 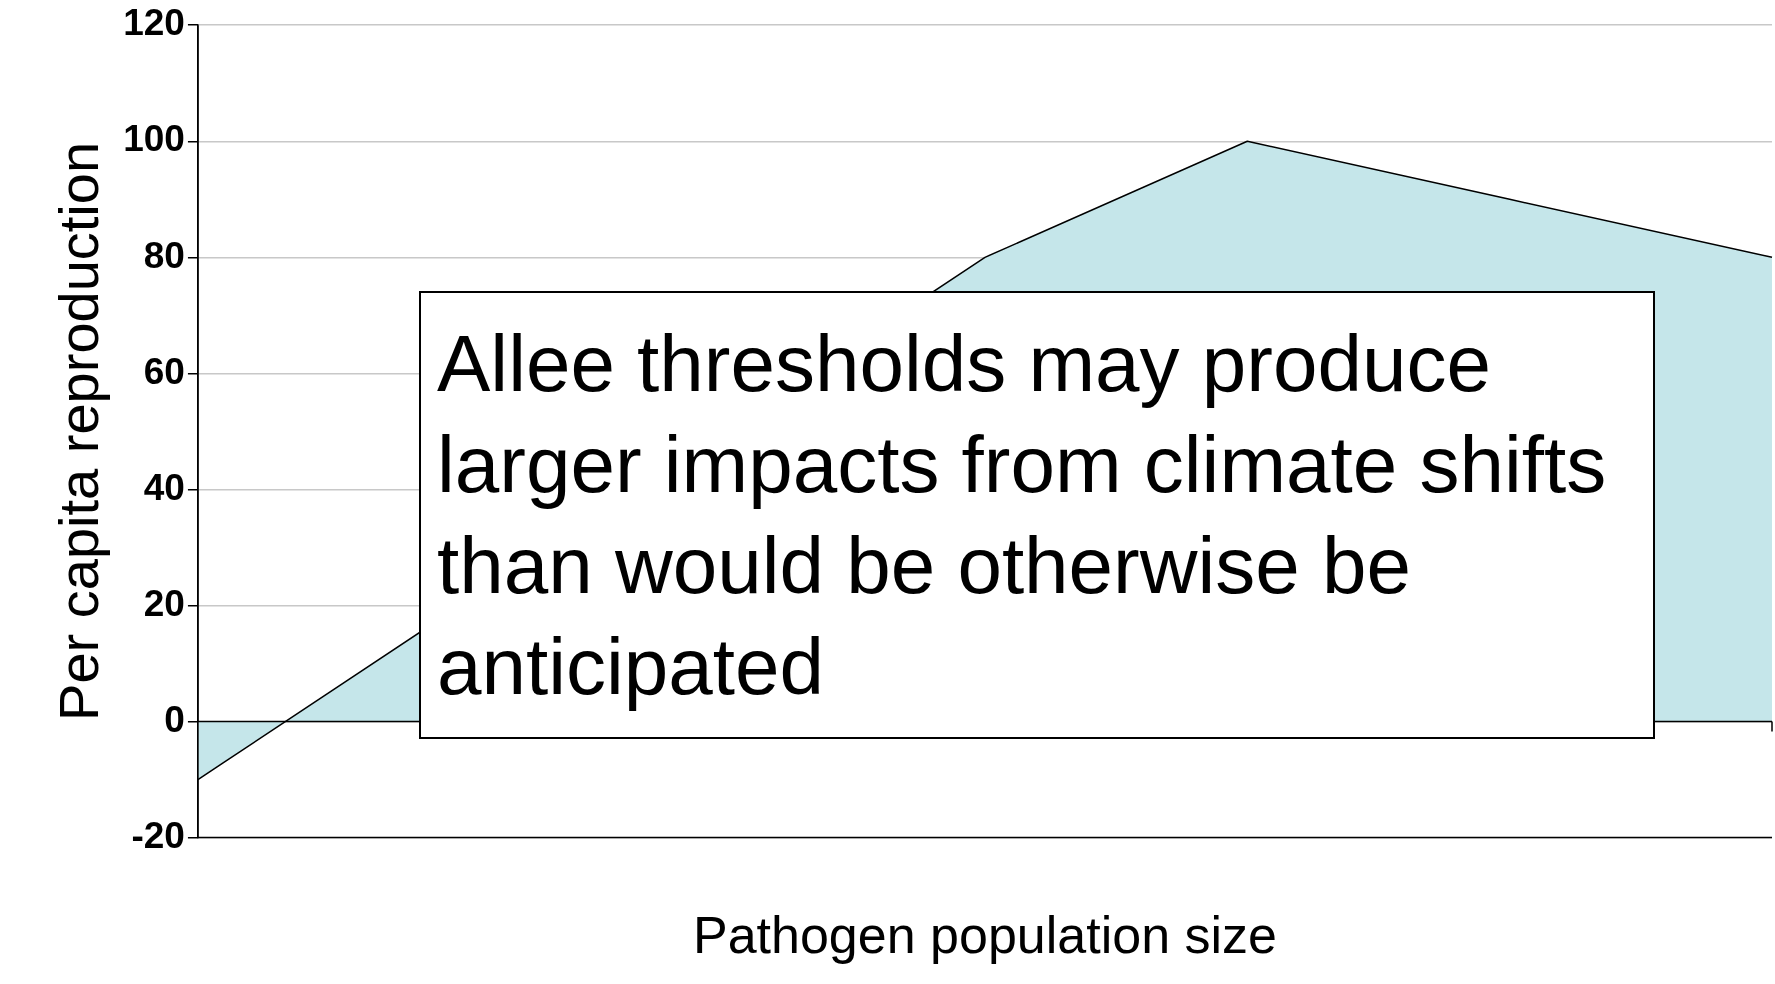 I want to click on y-tick-label: 20, so click(x=164, y=603).